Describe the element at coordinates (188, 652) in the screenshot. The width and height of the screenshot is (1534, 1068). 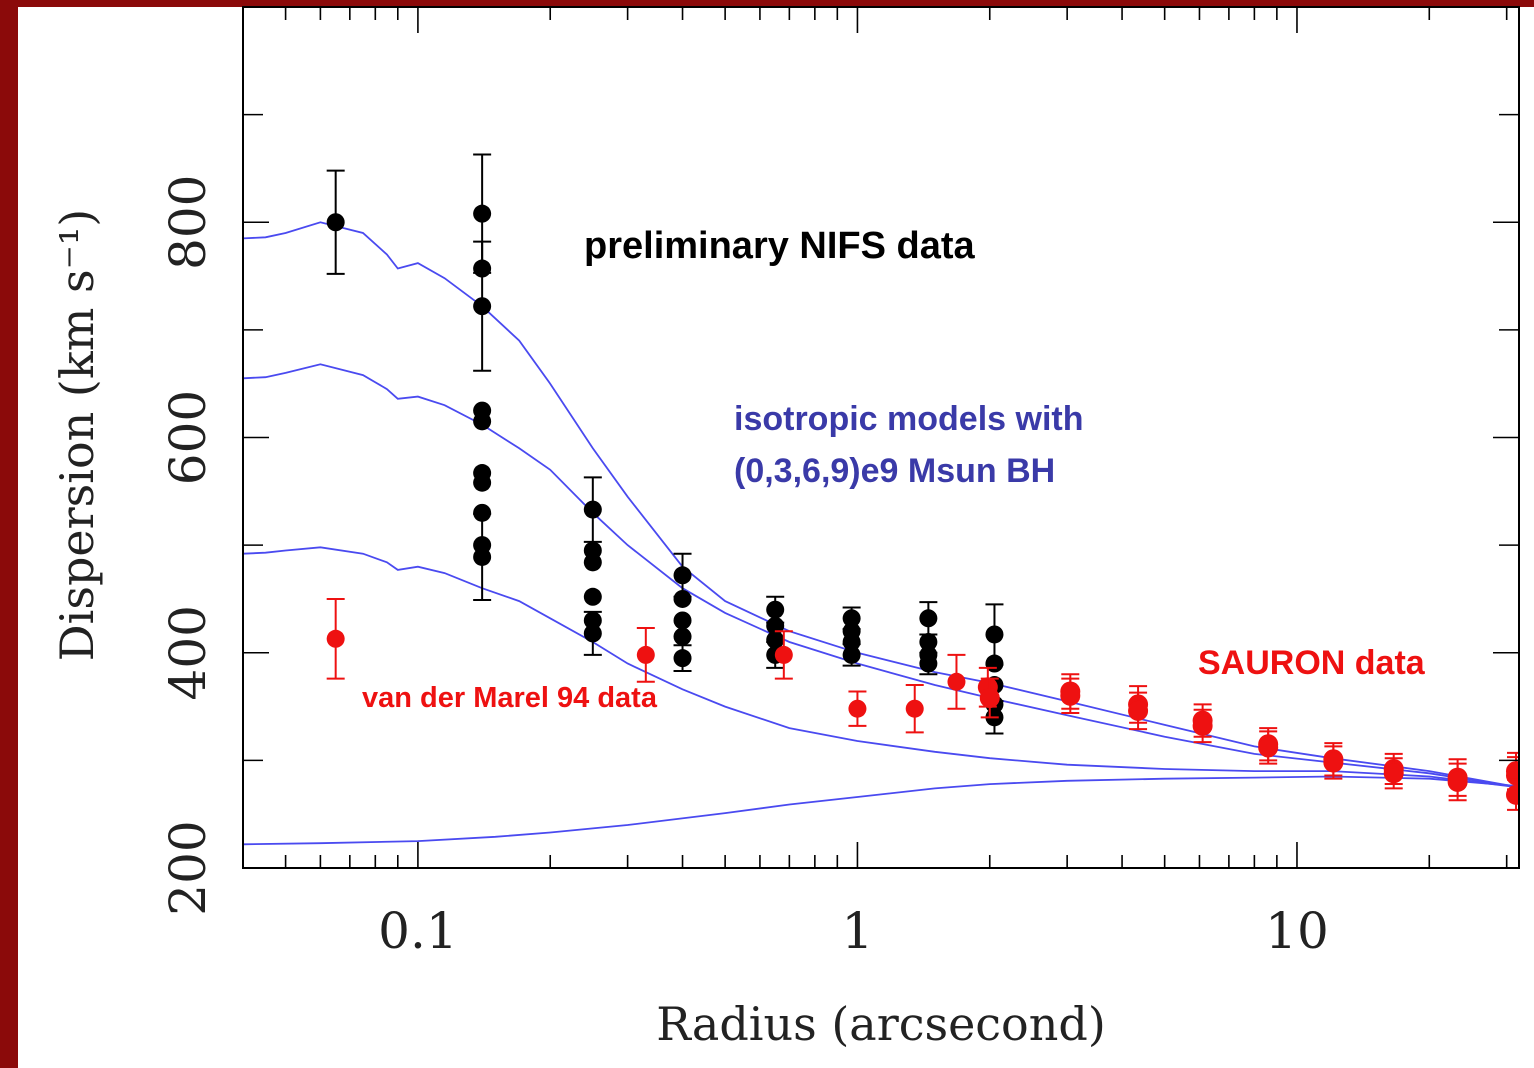
I see `y-tick-label: 400` at that location.